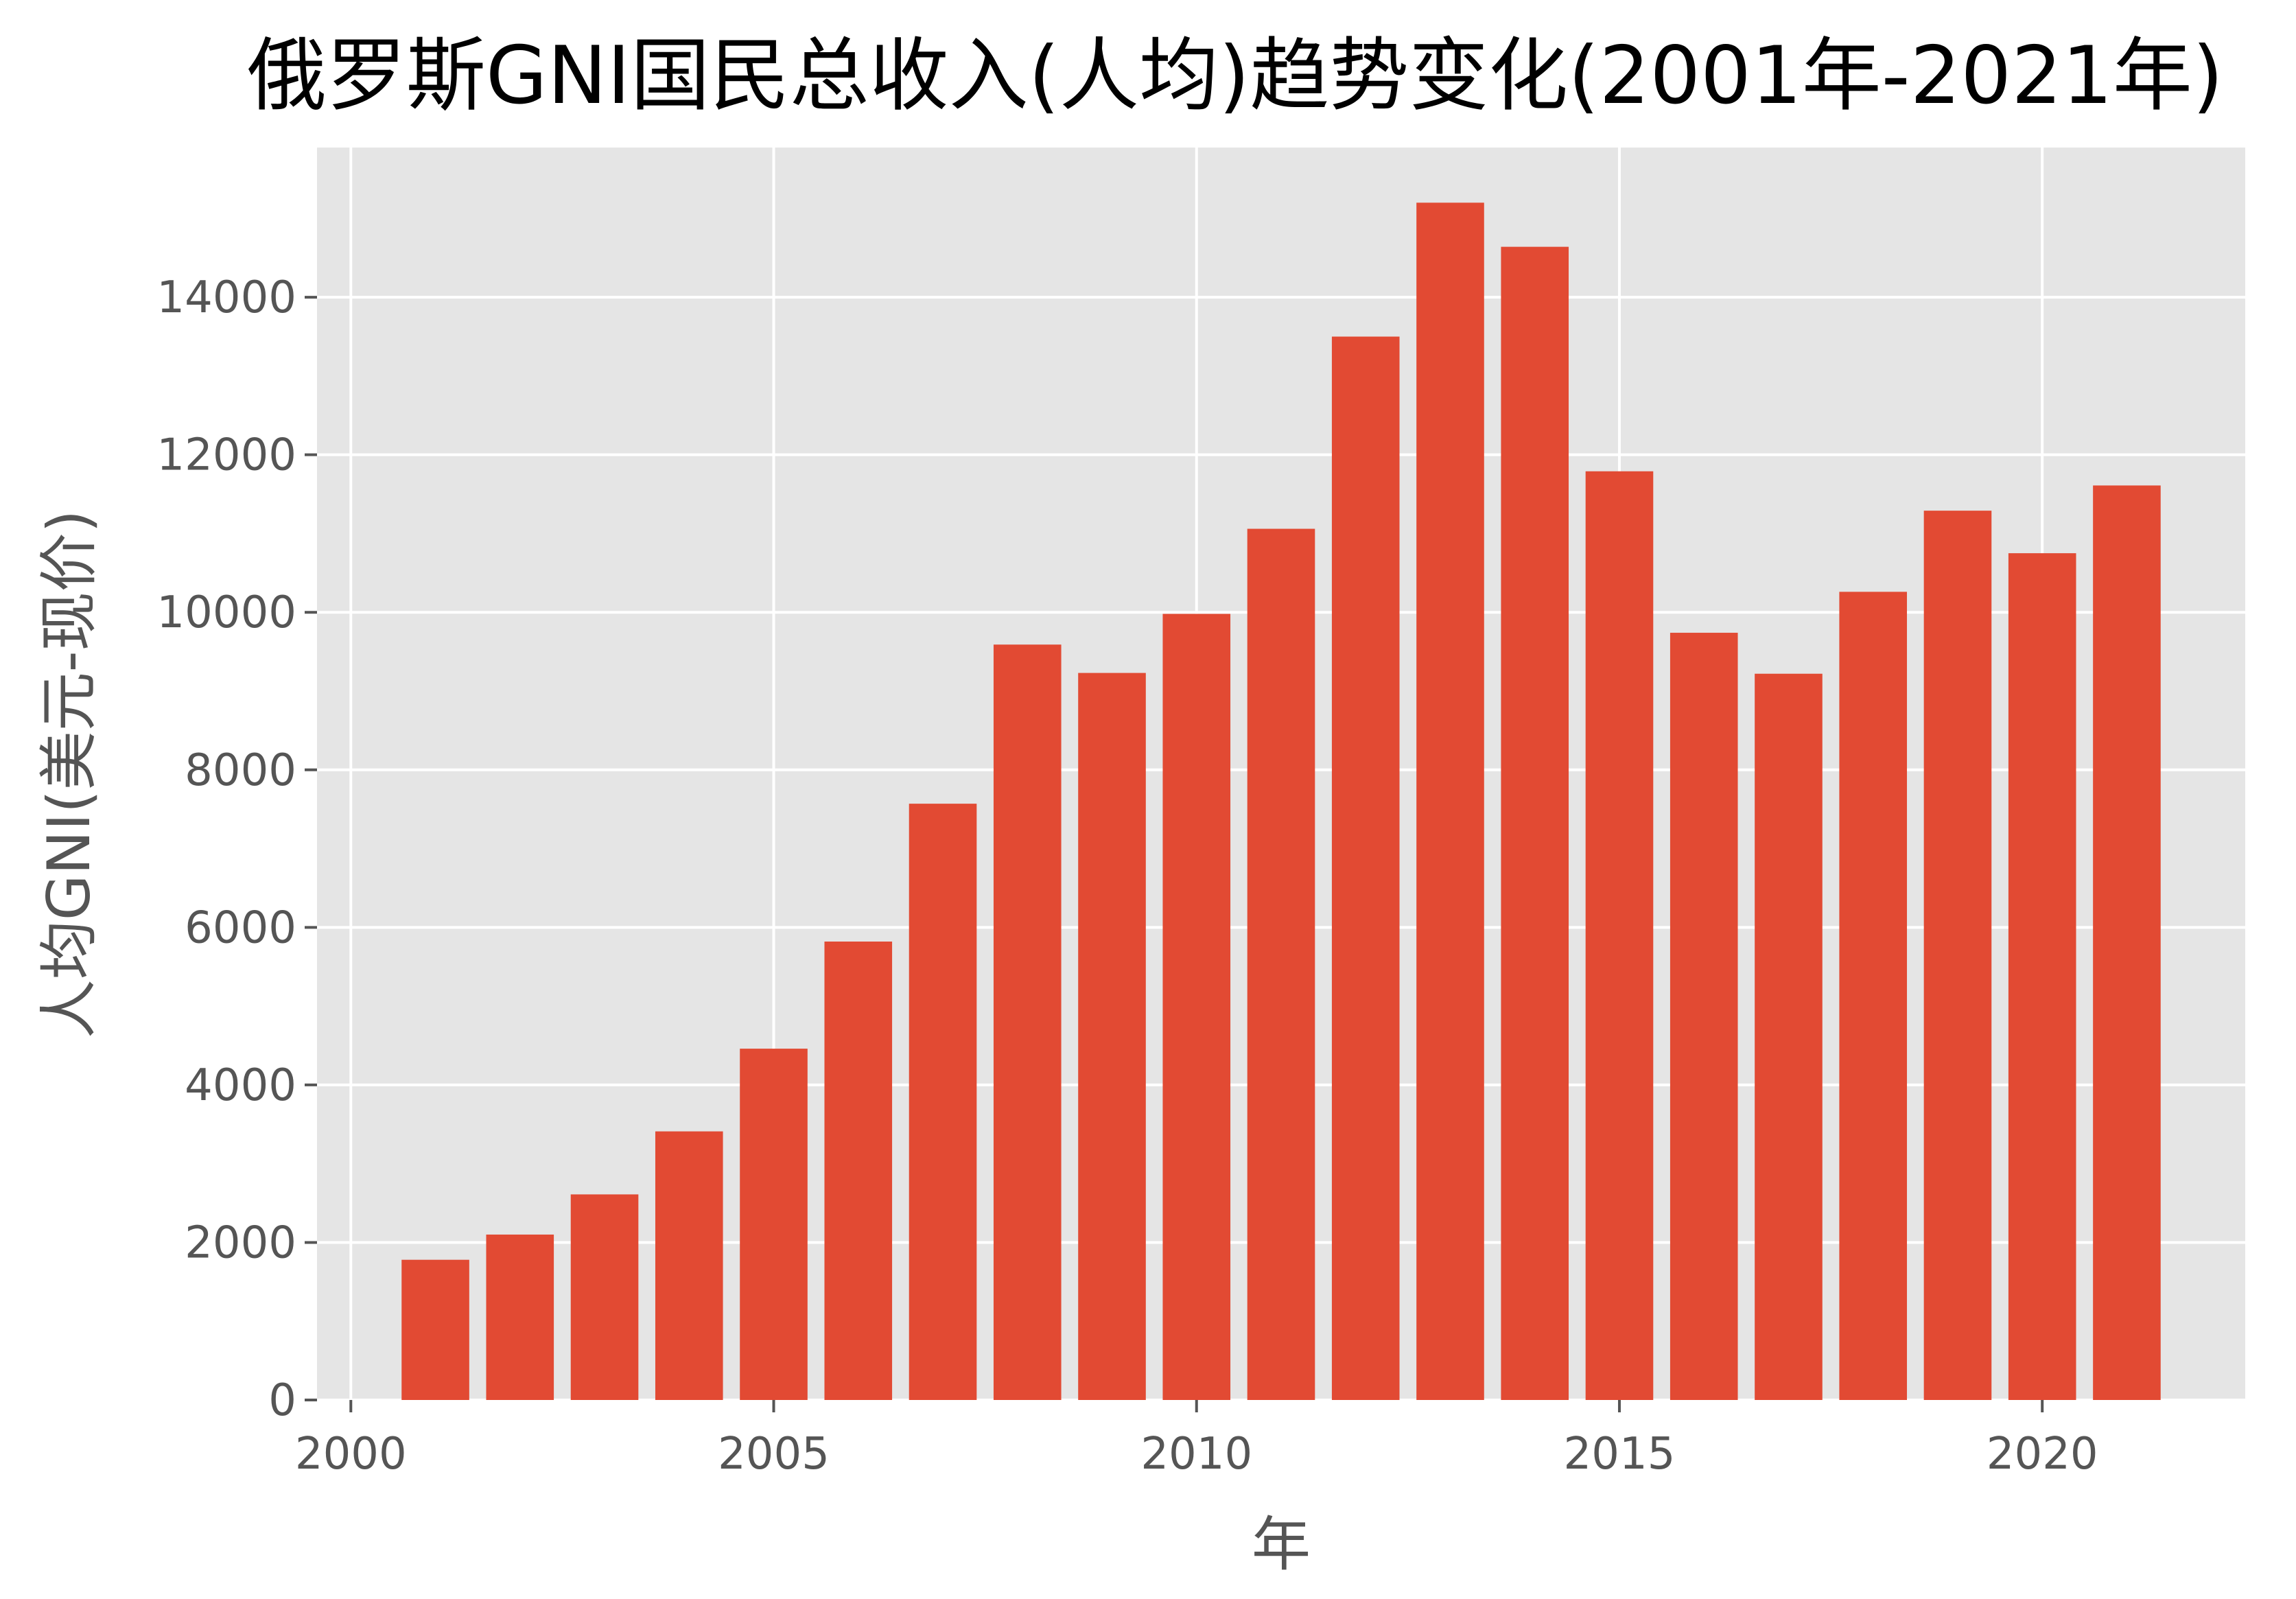  I want to click on bar-2013, so click(1450, 801).